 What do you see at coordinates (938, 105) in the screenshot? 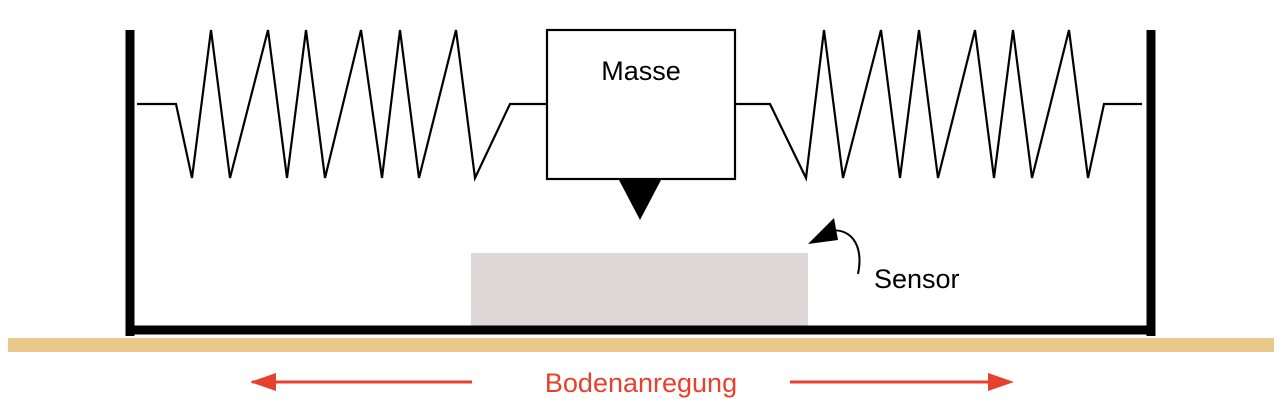
I see `right-spring` at bounding box center [938, 105].